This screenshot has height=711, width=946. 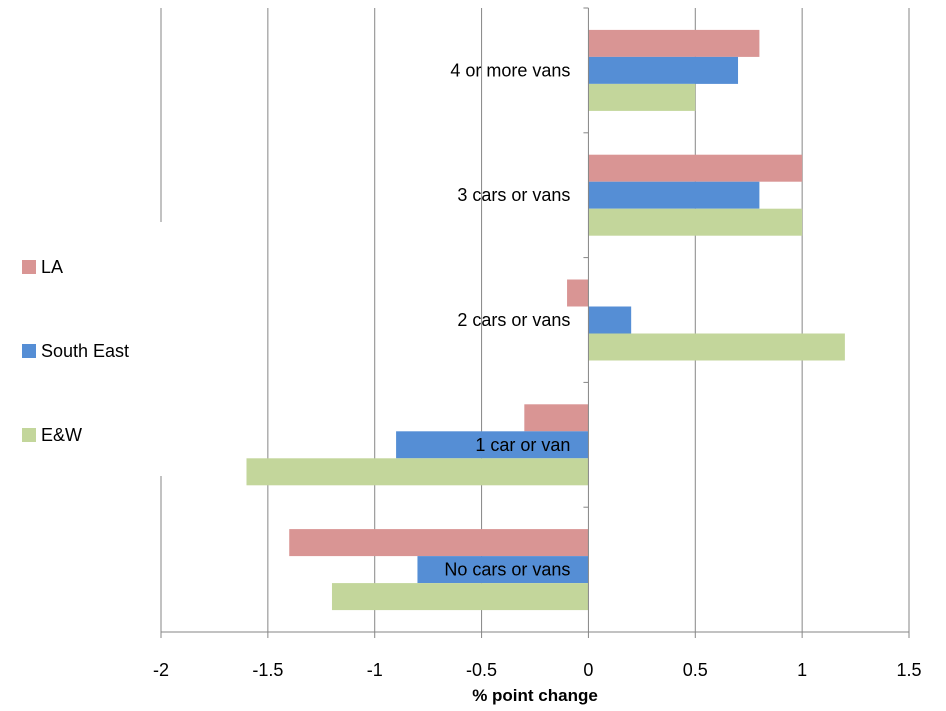 What do you see at coordinates (513, 320) in the screenshot?
I see `category-label: 2 cars or vans` at bounding box center [513, 320].